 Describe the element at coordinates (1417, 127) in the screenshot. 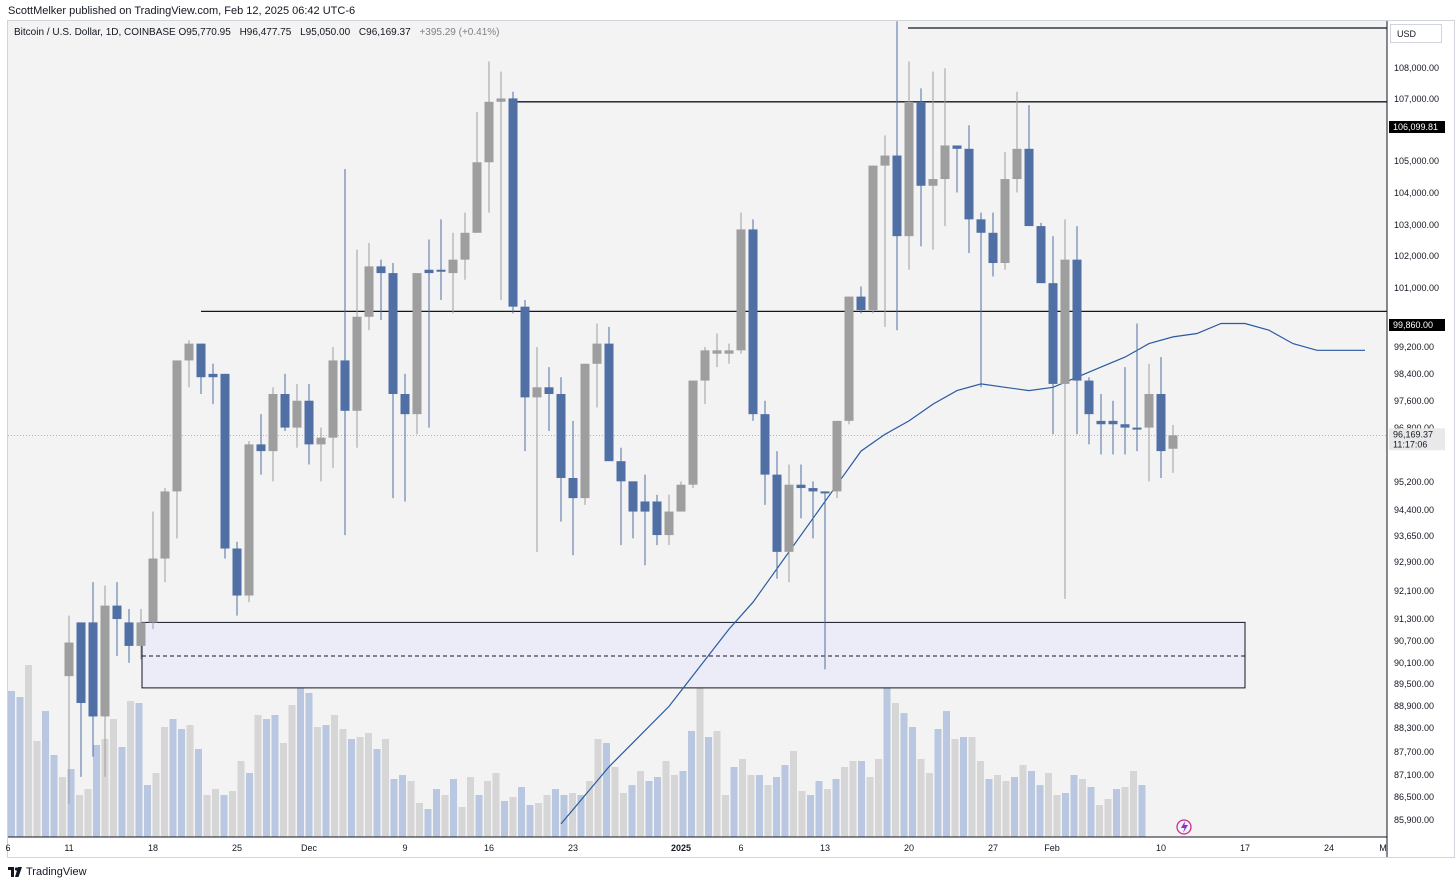

I see `level-price-tag` at that location.